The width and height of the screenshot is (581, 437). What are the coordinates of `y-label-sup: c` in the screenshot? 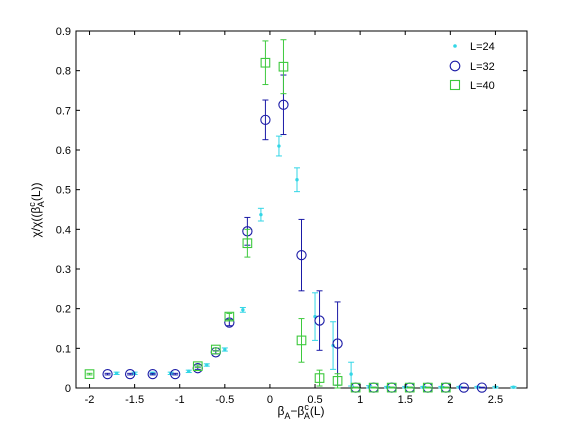 It's located at (32, 204).